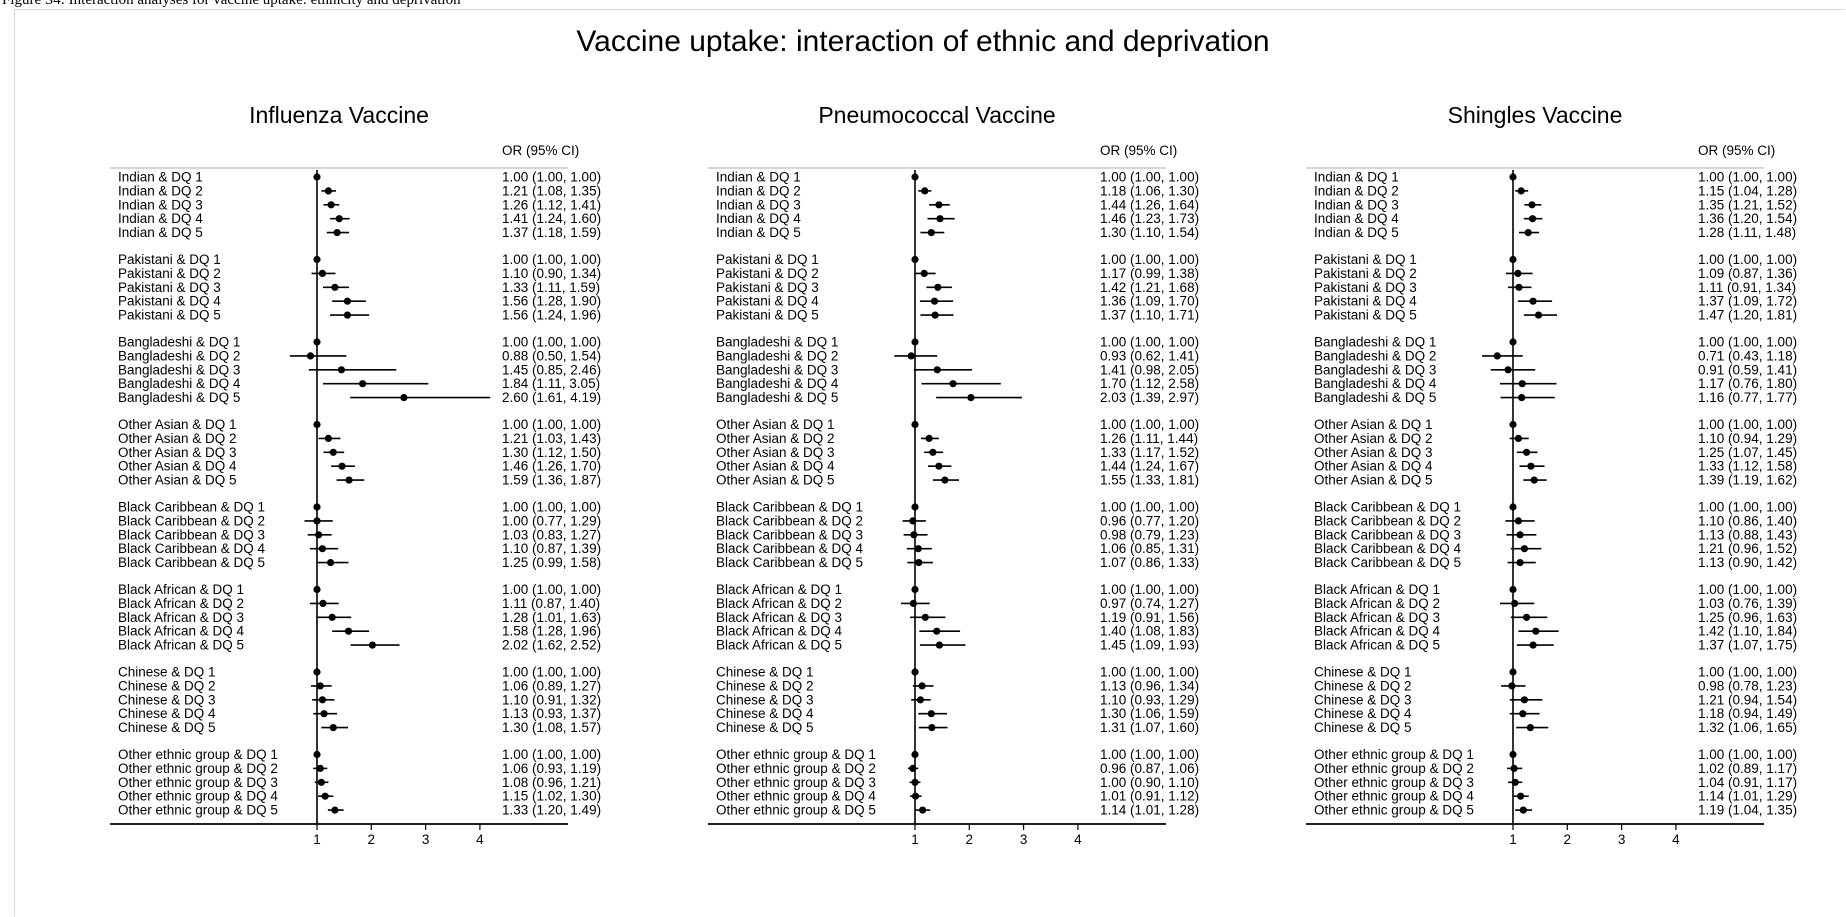 This screenshot has width=1846, height=917. Describe the element at coordinates (551, 699) in the screenshot. I see `row-estimate-text: 1.10 (0.91, 1.32)` at that location.